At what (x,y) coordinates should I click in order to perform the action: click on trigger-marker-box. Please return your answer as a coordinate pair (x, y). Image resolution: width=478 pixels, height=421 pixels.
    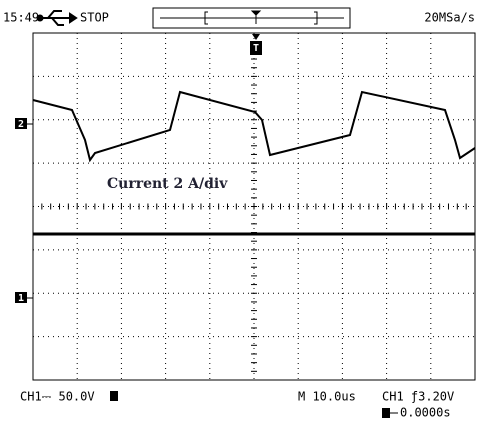
    Looking at the image, I should click on (256, 48).